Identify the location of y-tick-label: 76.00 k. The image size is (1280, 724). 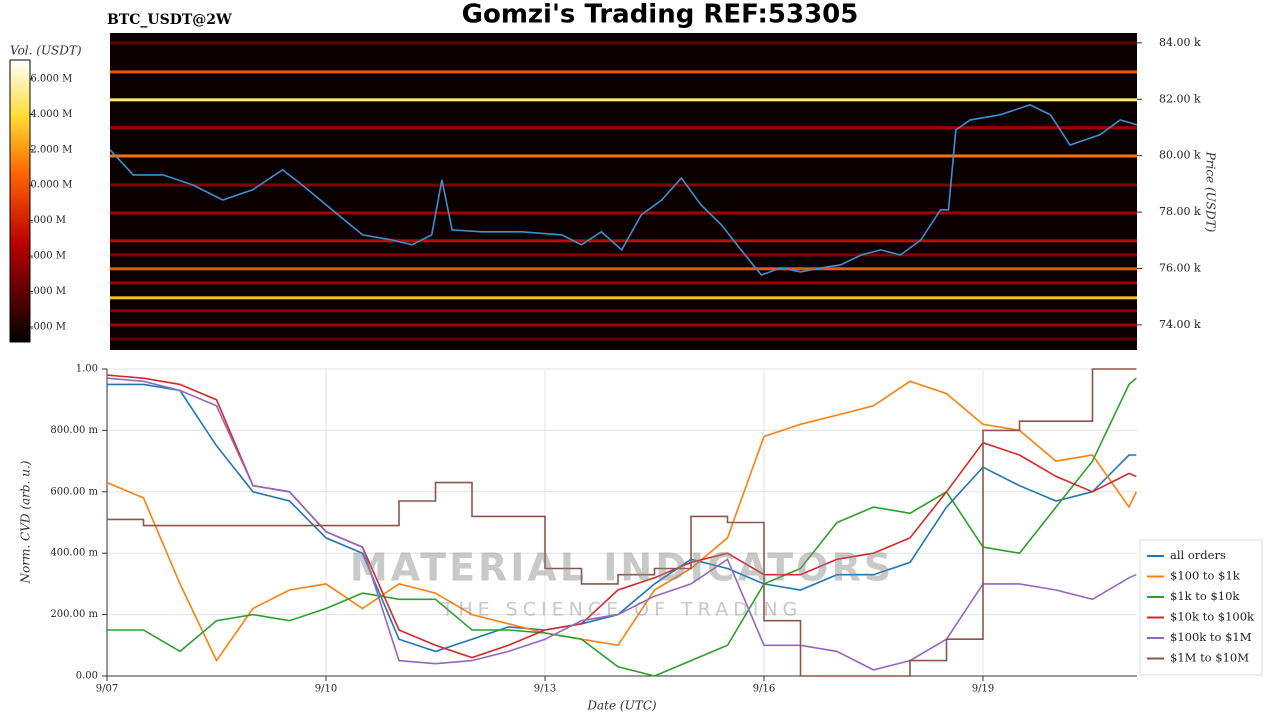
(1180, 267).